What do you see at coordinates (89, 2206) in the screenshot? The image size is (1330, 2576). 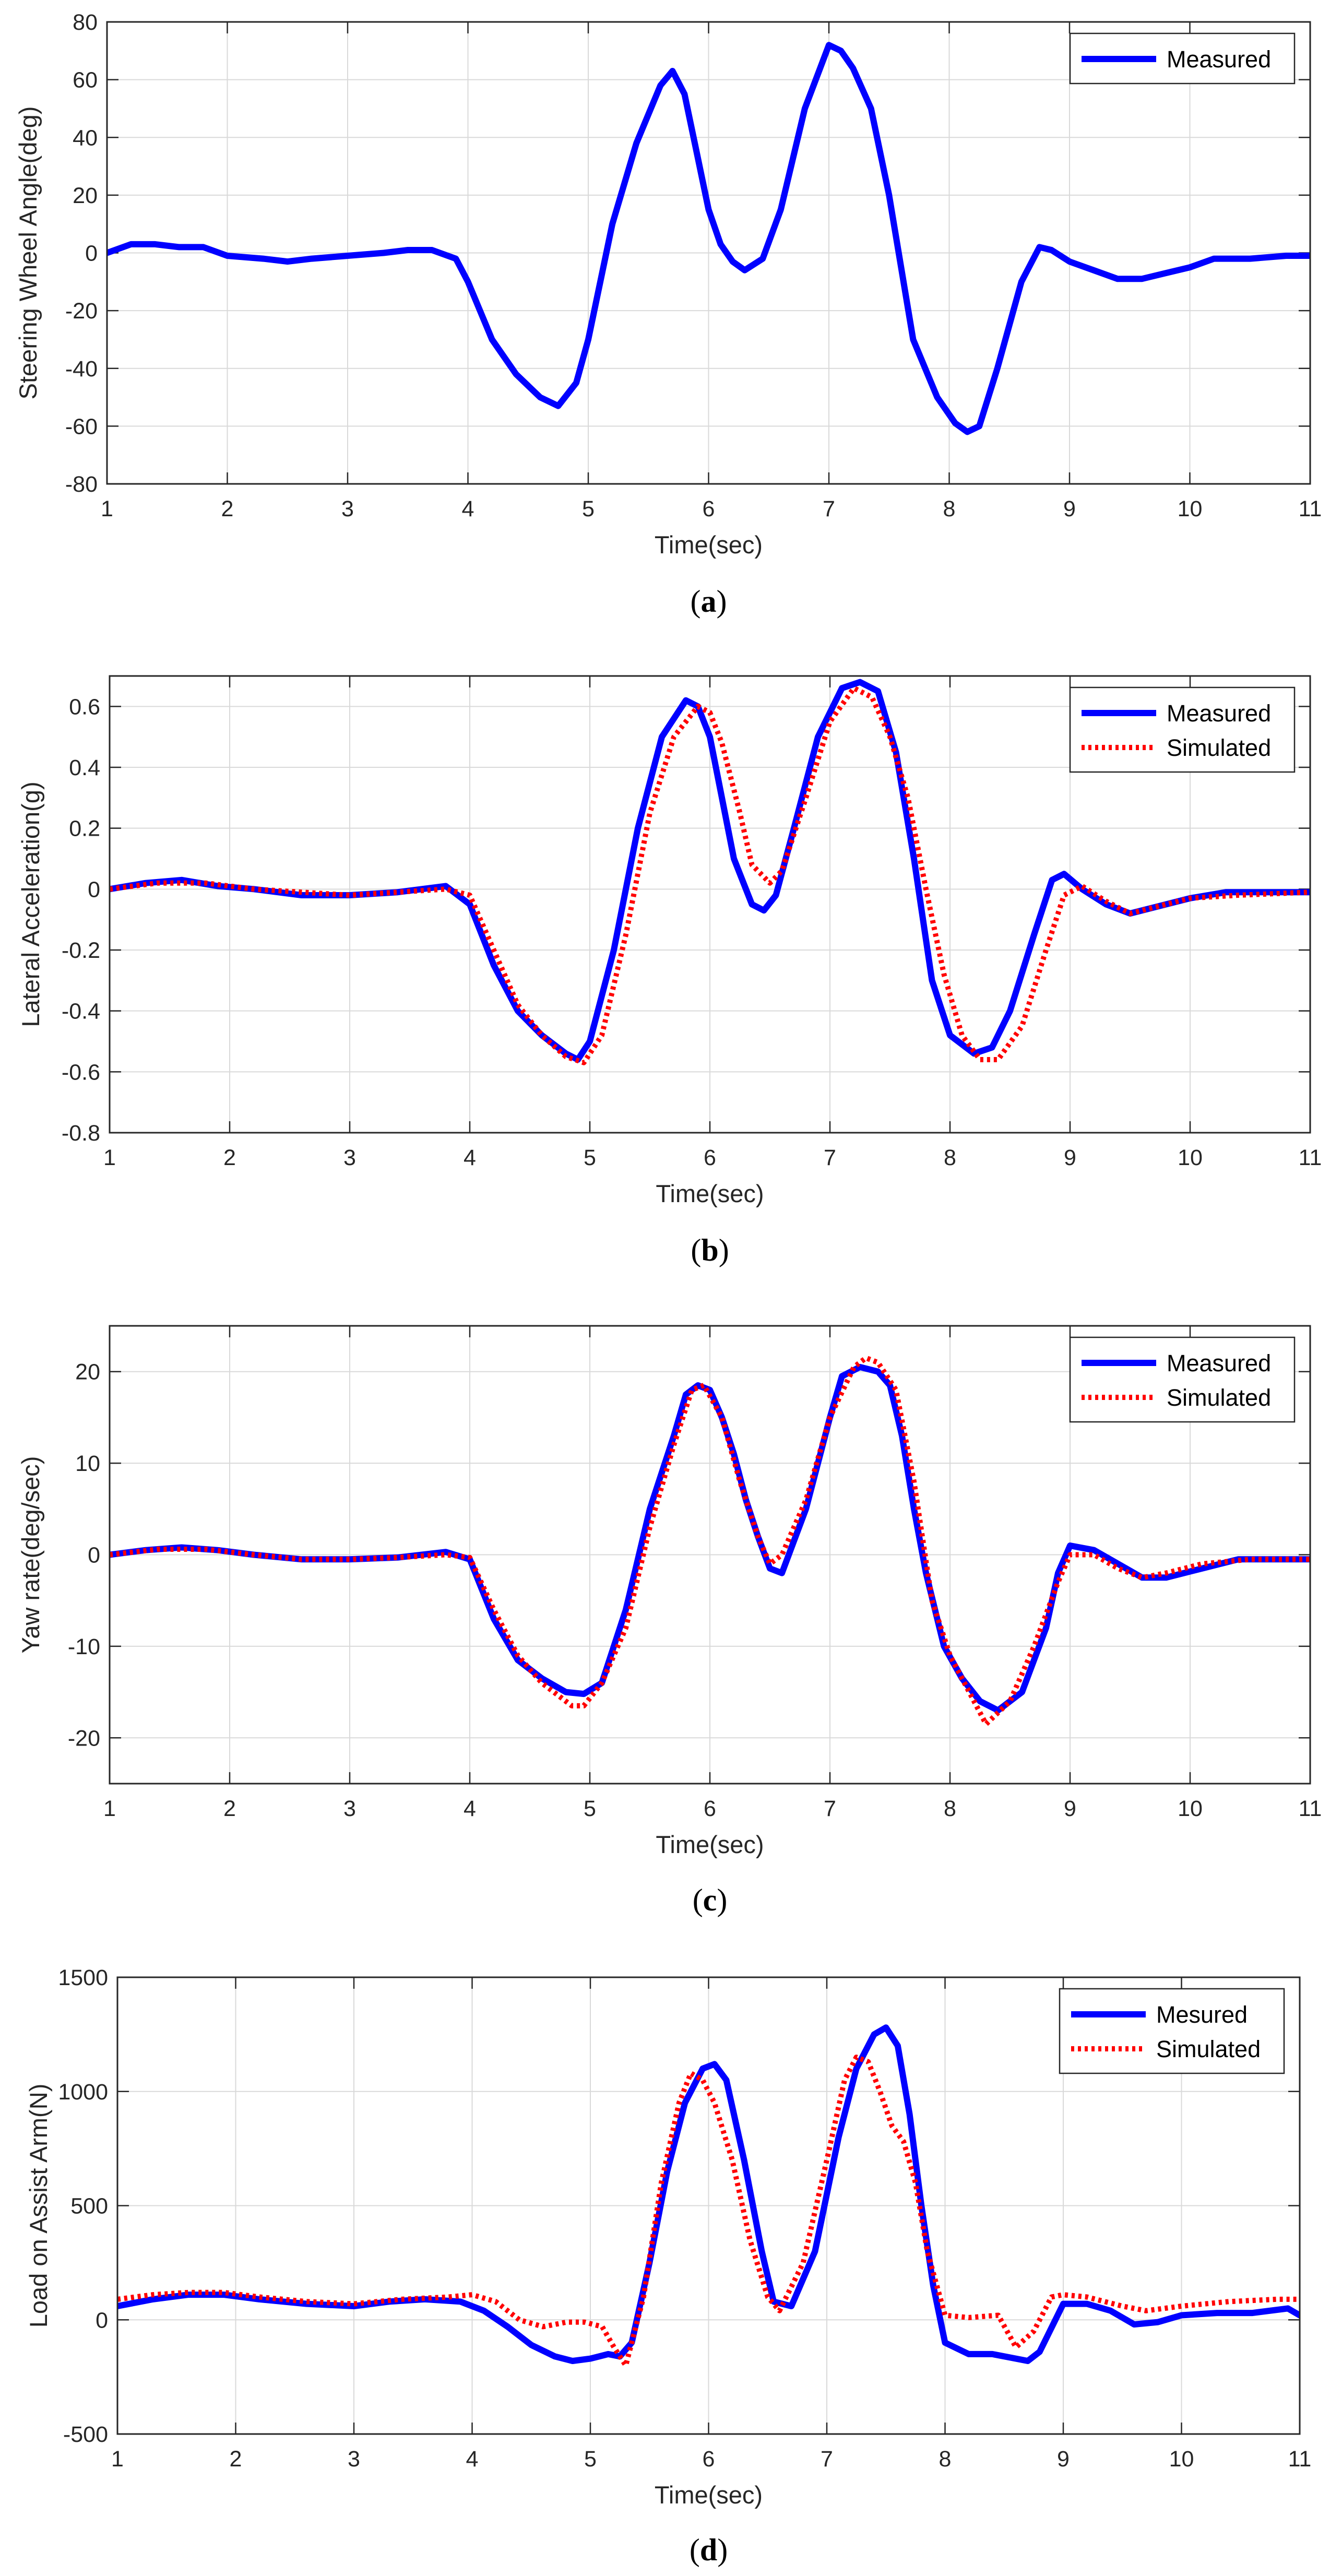 I see `y-tick-label: 500` at bounding box center [89, 2206].